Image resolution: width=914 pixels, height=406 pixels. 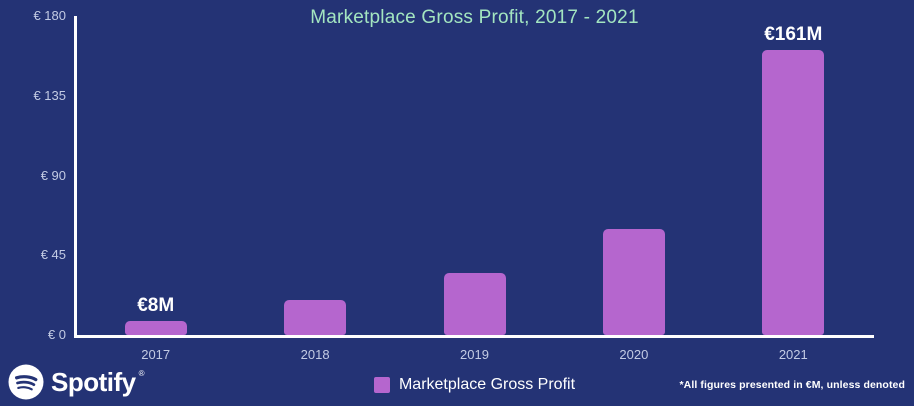 I want to click on y-tick-label: € 90, so click(x=53, y=175).